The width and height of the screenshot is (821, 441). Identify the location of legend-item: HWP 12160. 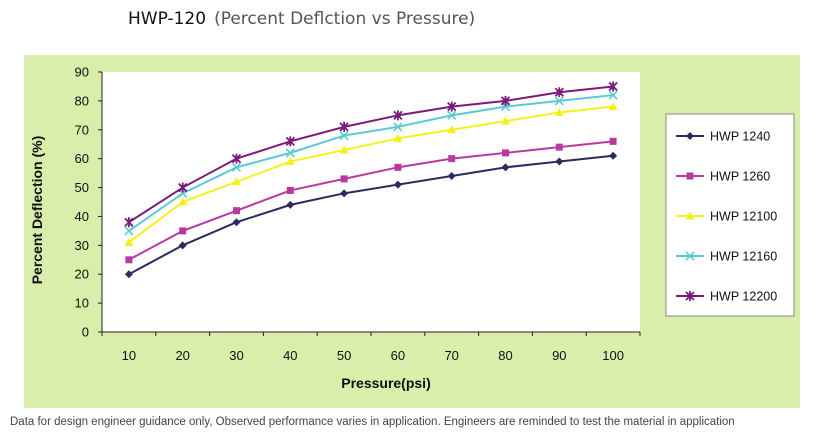
(726, 257).